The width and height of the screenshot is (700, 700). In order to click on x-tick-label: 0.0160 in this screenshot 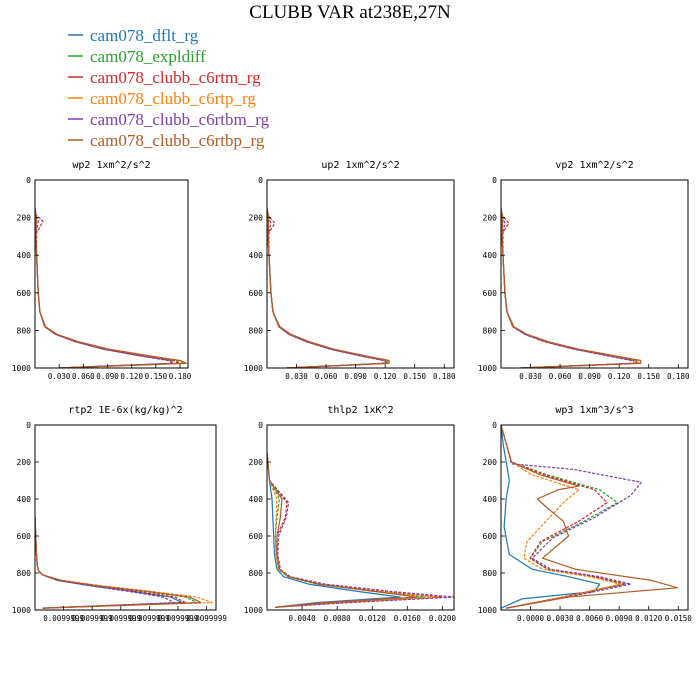, I will do `click(408, 618)`.